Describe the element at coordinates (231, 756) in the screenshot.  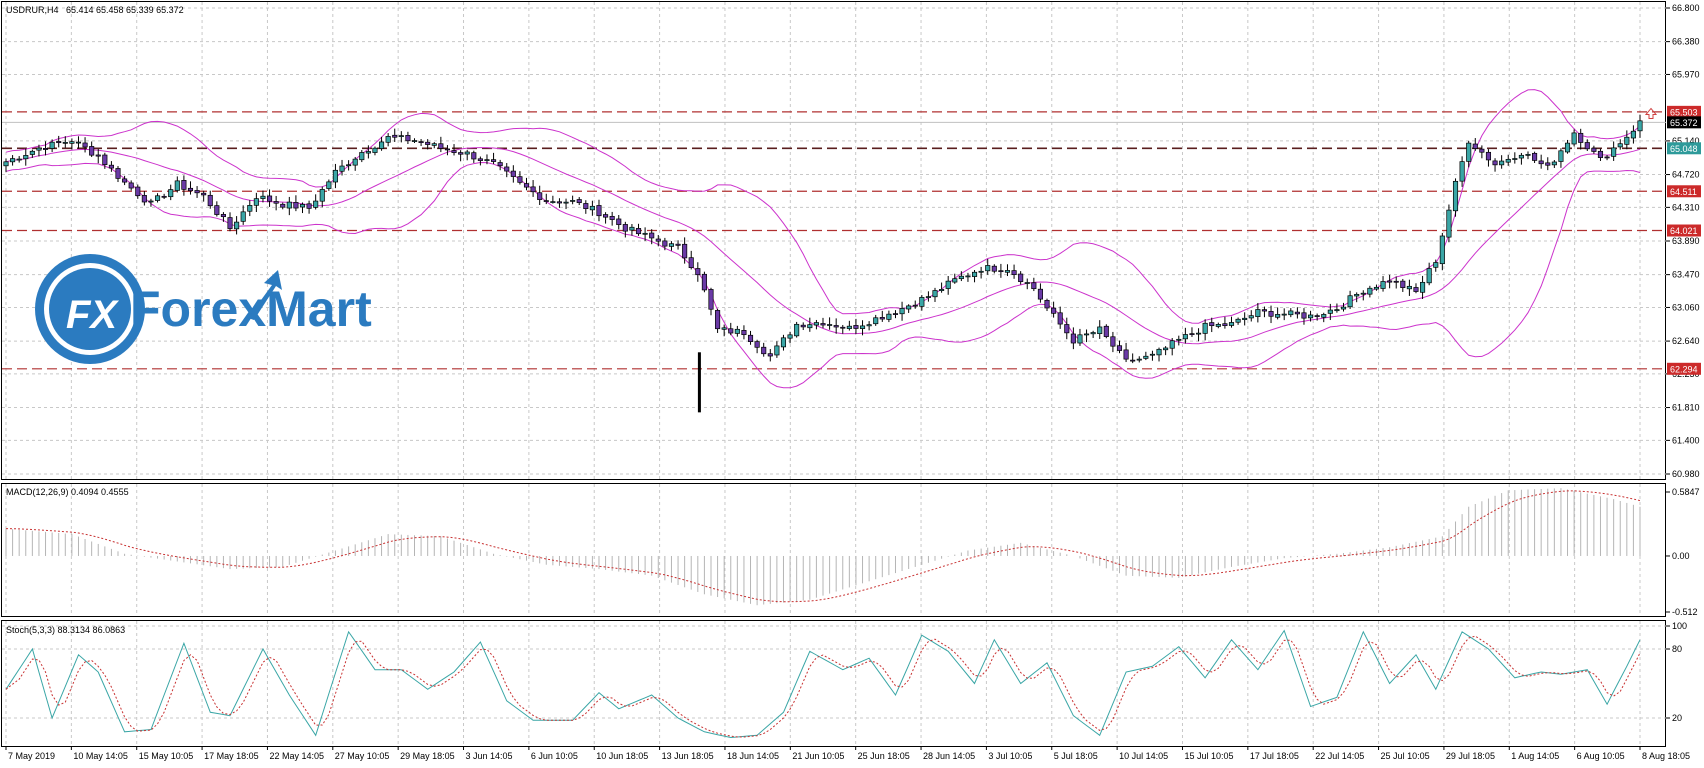
I see `time-tick-label: 17 May 18:05` at that location.